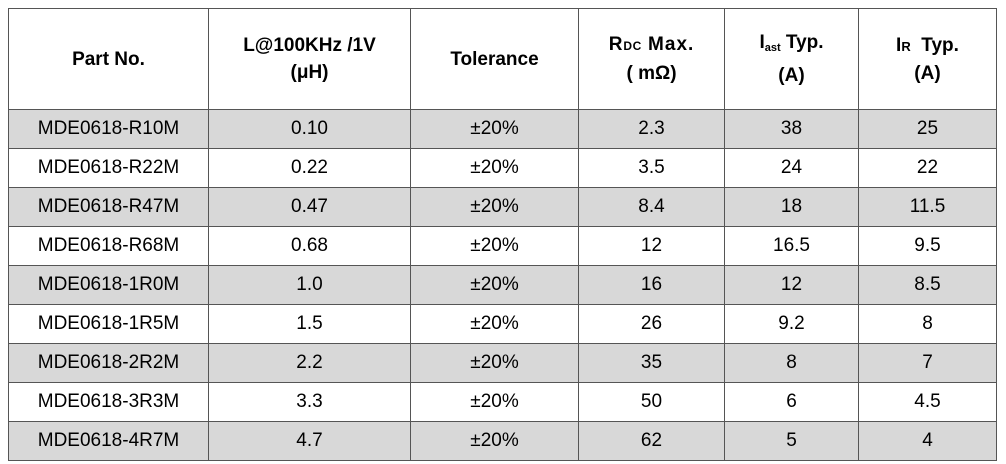 Image resolution: width=1006 pixels, height=464 pixels. What do you see at coordinates (906, 46) in the screenshot?
I see `header-ir-sub: R` at bounding box center [906, 46].